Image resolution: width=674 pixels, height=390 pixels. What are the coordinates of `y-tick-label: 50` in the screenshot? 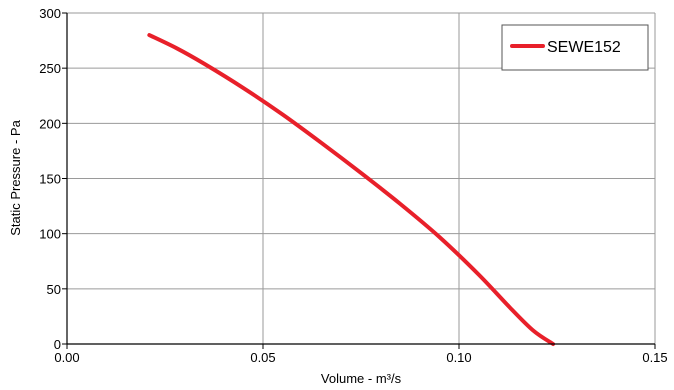 It's located at (54, 289).